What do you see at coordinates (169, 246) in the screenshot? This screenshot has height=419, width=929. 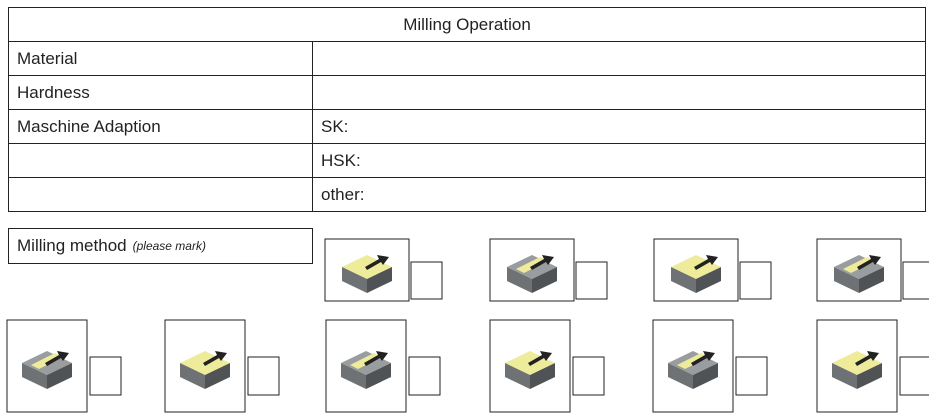 I see `method-note: (please mark)` at bounding box center [169, 246].